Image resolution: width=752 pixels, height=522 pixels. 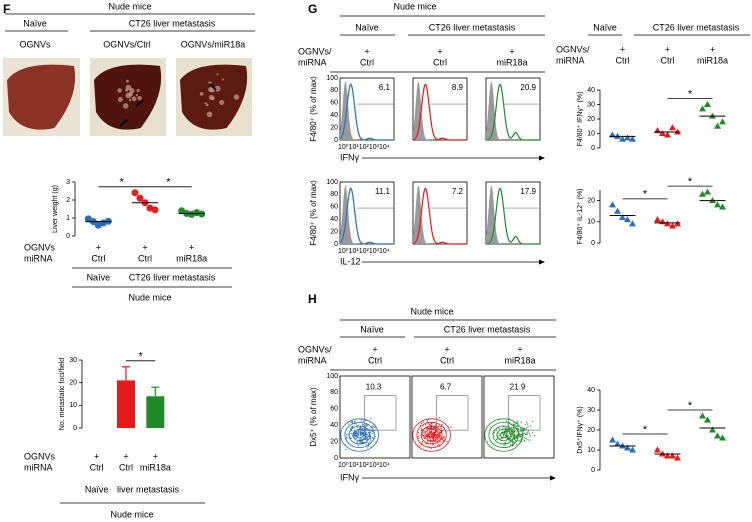 What do you see at coordinates (312, 299) in the screenshot?
I see `panel-label: H` at bounding box center [312, 299].